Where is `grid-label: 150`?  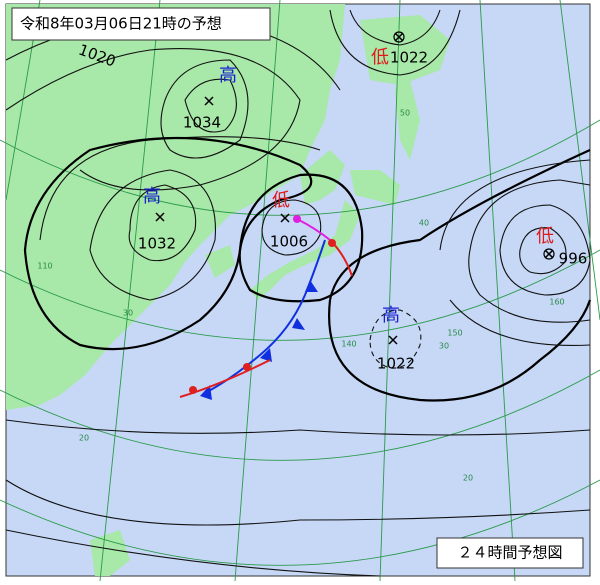
grid-label: 150 is located at coordinates (454, 333).